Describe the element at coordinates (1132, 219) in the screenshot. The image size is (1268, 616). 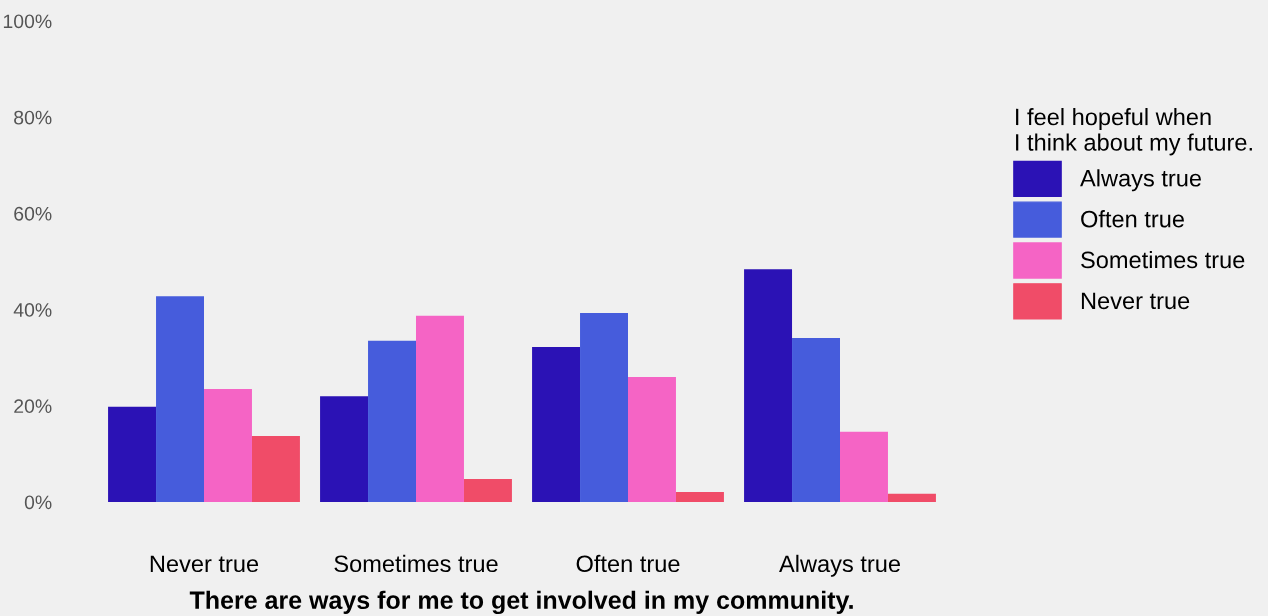
I see `legend-label: Often true` at that location.